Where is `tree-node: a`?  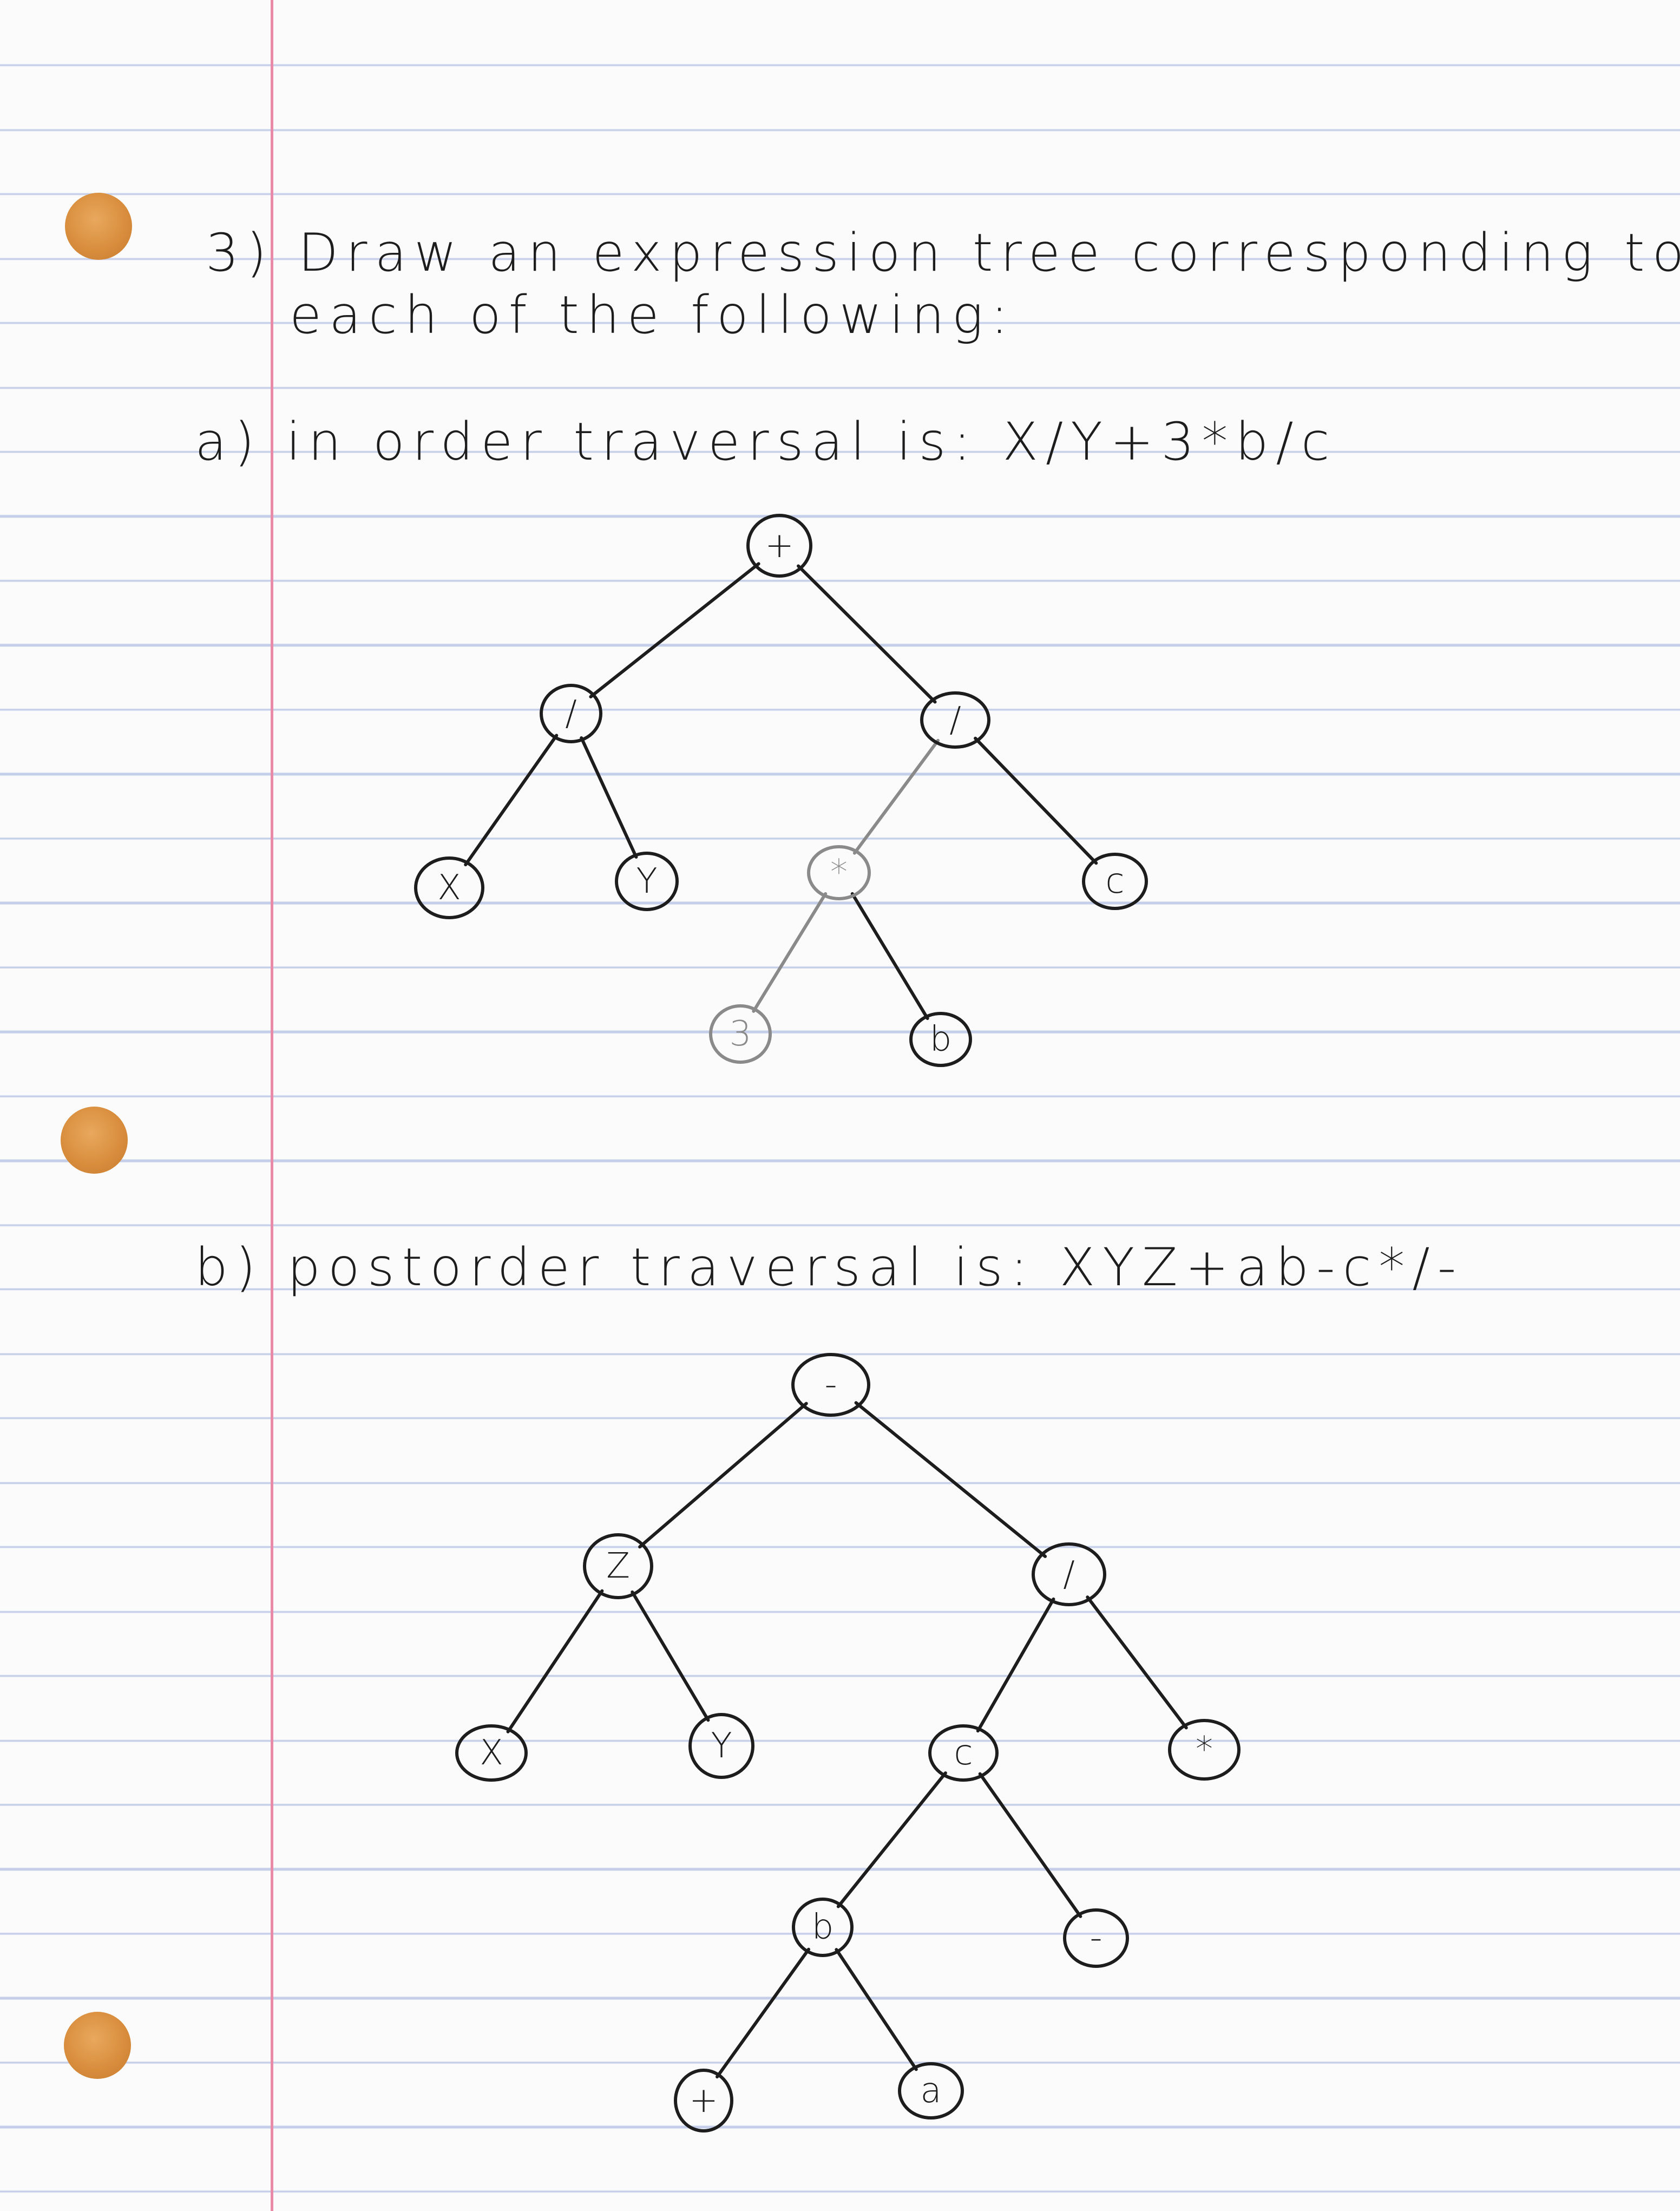
tree-node: a is located at coordinates (931, 2091).